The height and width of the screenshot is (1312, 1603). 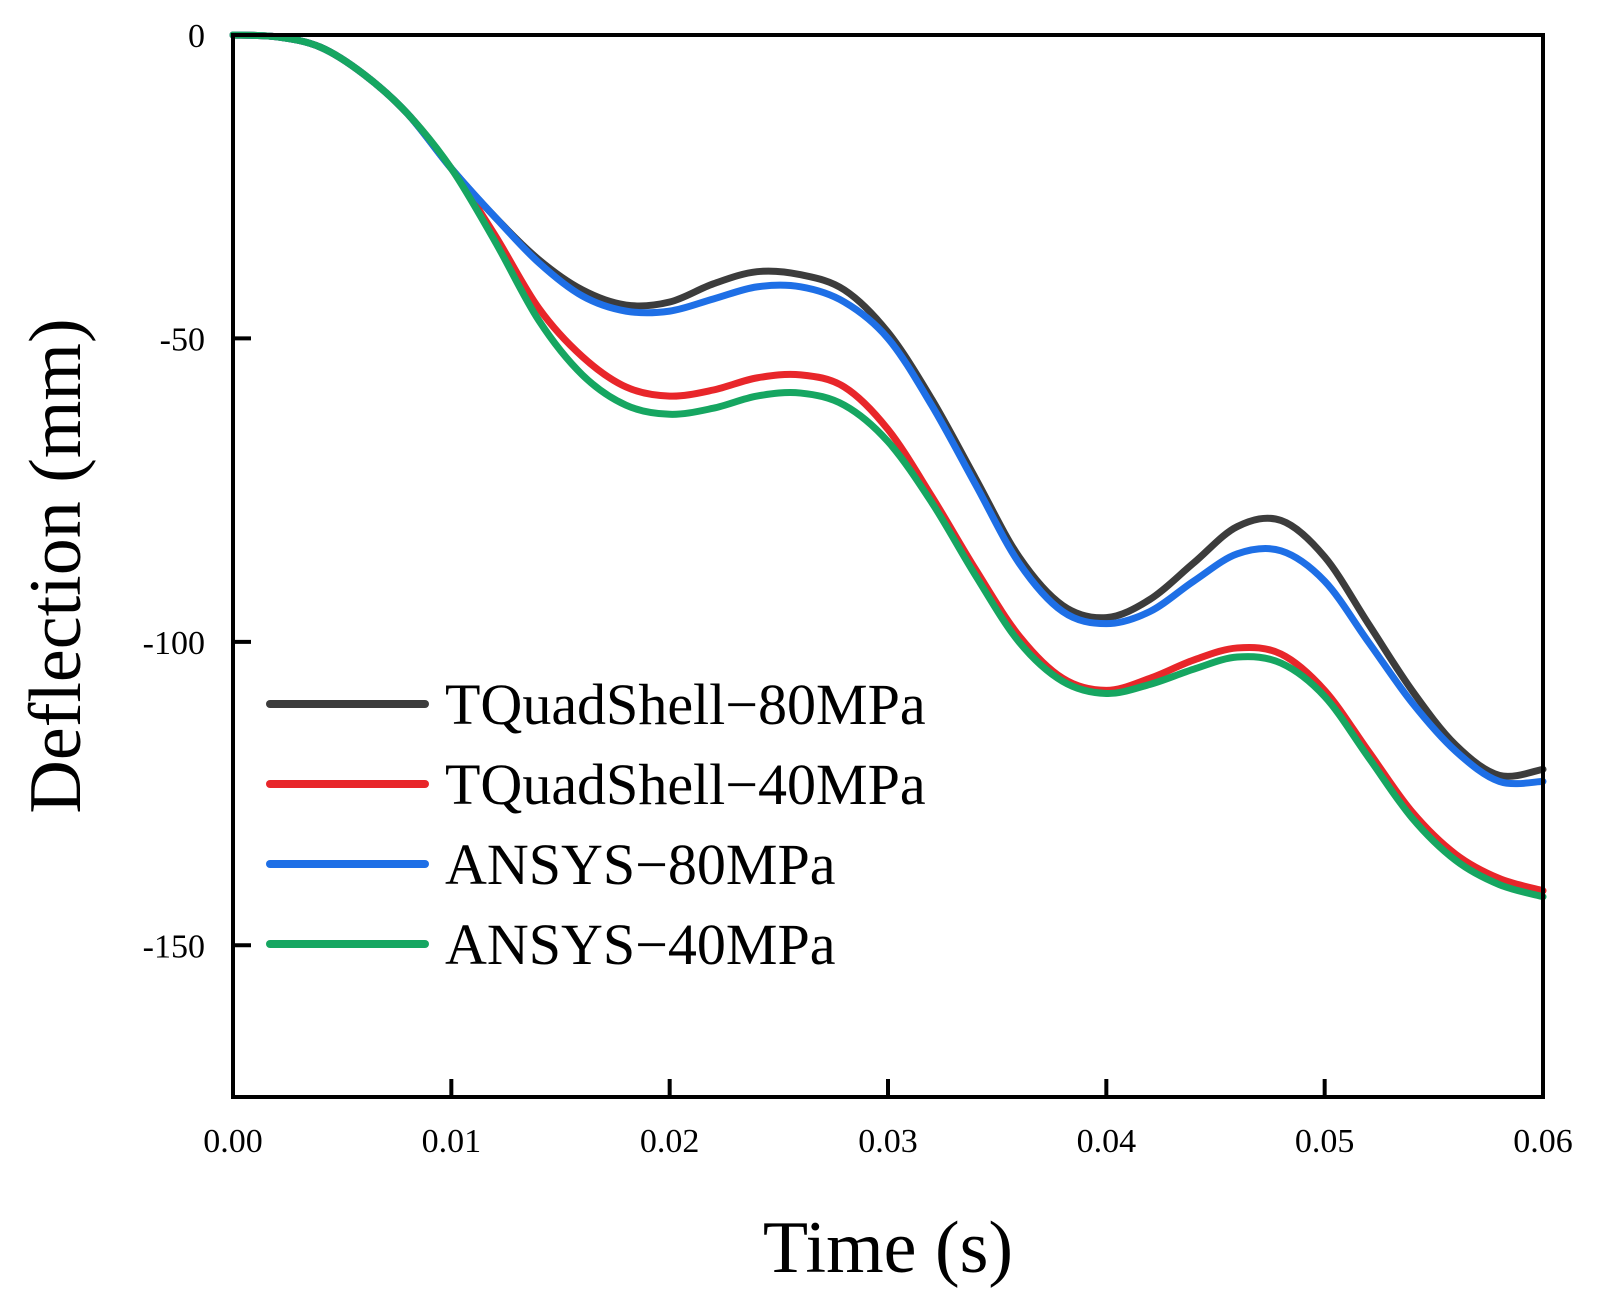 I want to click on y-tick-label: -150, so click(x=174, y=946).